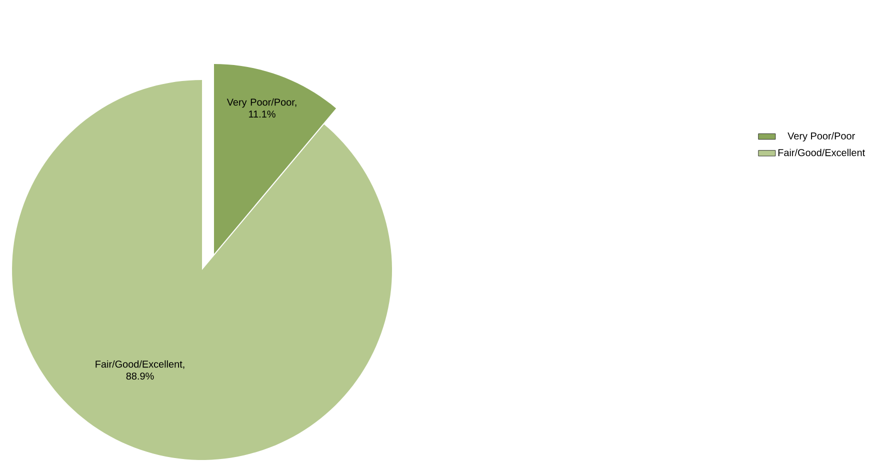  I want to click on legend-label: Very Poor/Poor, so click(821, 137).